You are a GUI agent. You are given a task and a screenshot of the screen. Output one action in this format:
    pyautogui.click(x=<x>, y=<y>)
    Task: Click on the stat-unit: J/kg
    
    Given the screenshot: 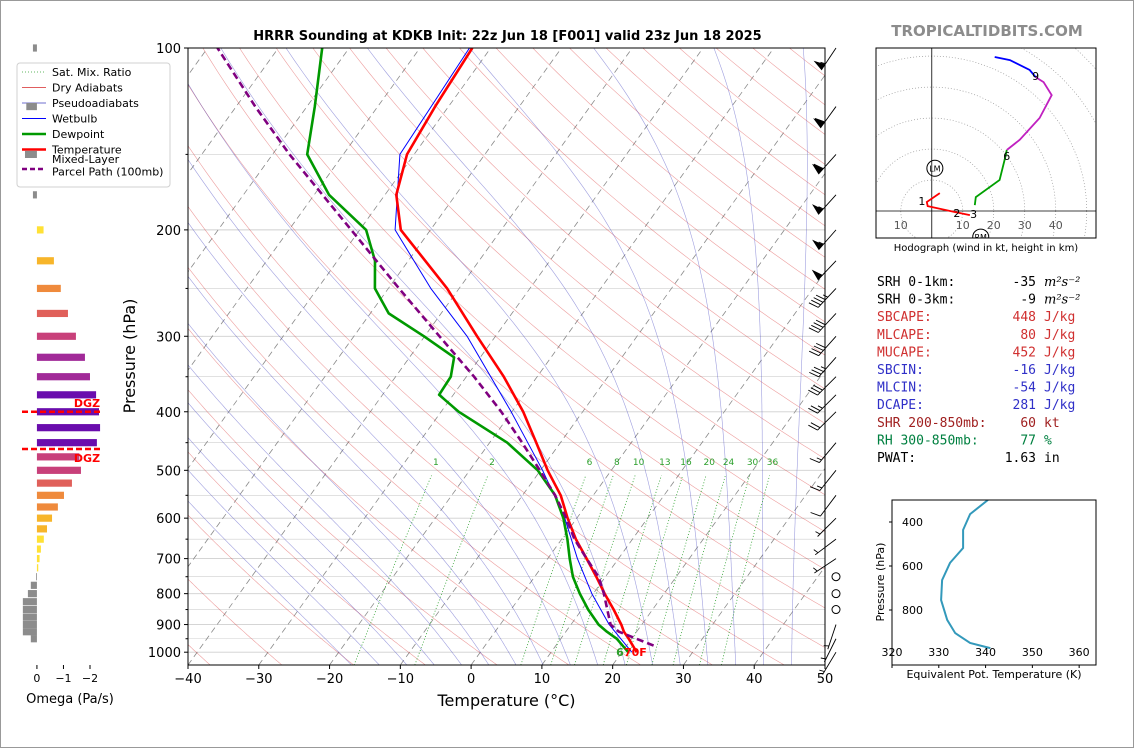 What is the action you would take?
    pyautogui.click(x=1059, y=352)
    